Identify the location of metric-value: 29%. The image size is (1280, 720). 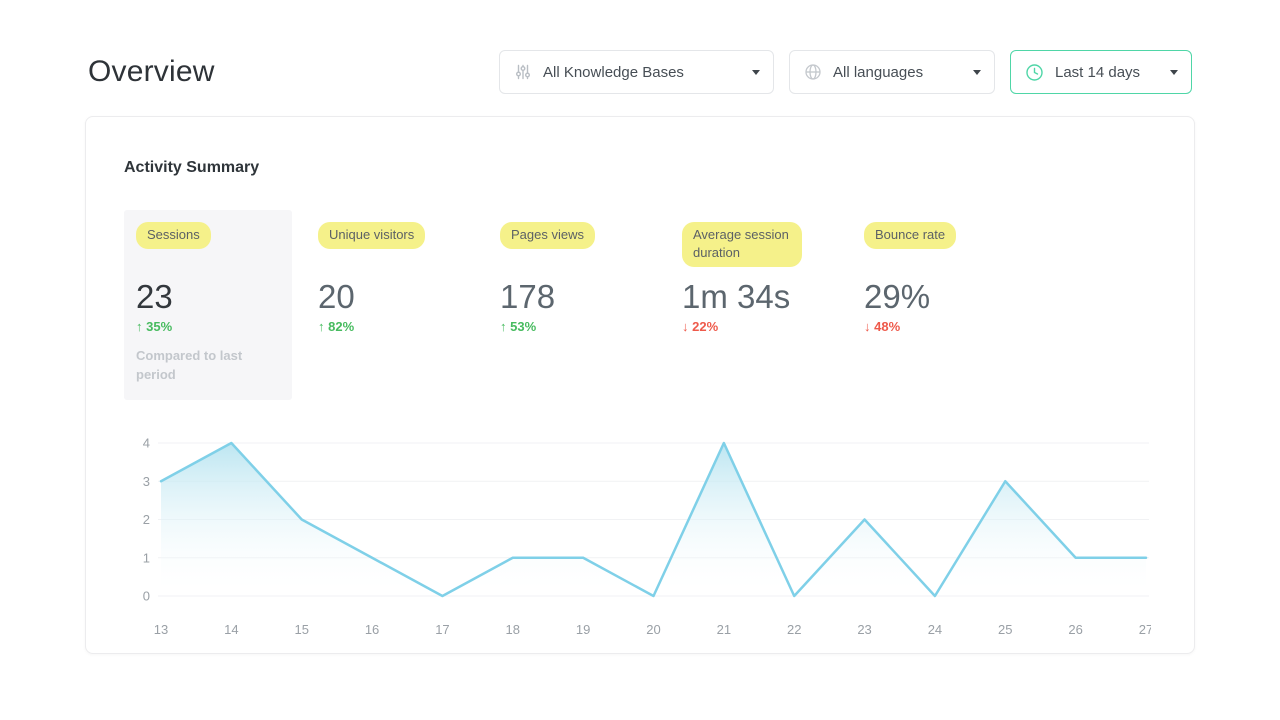
(897, 296).